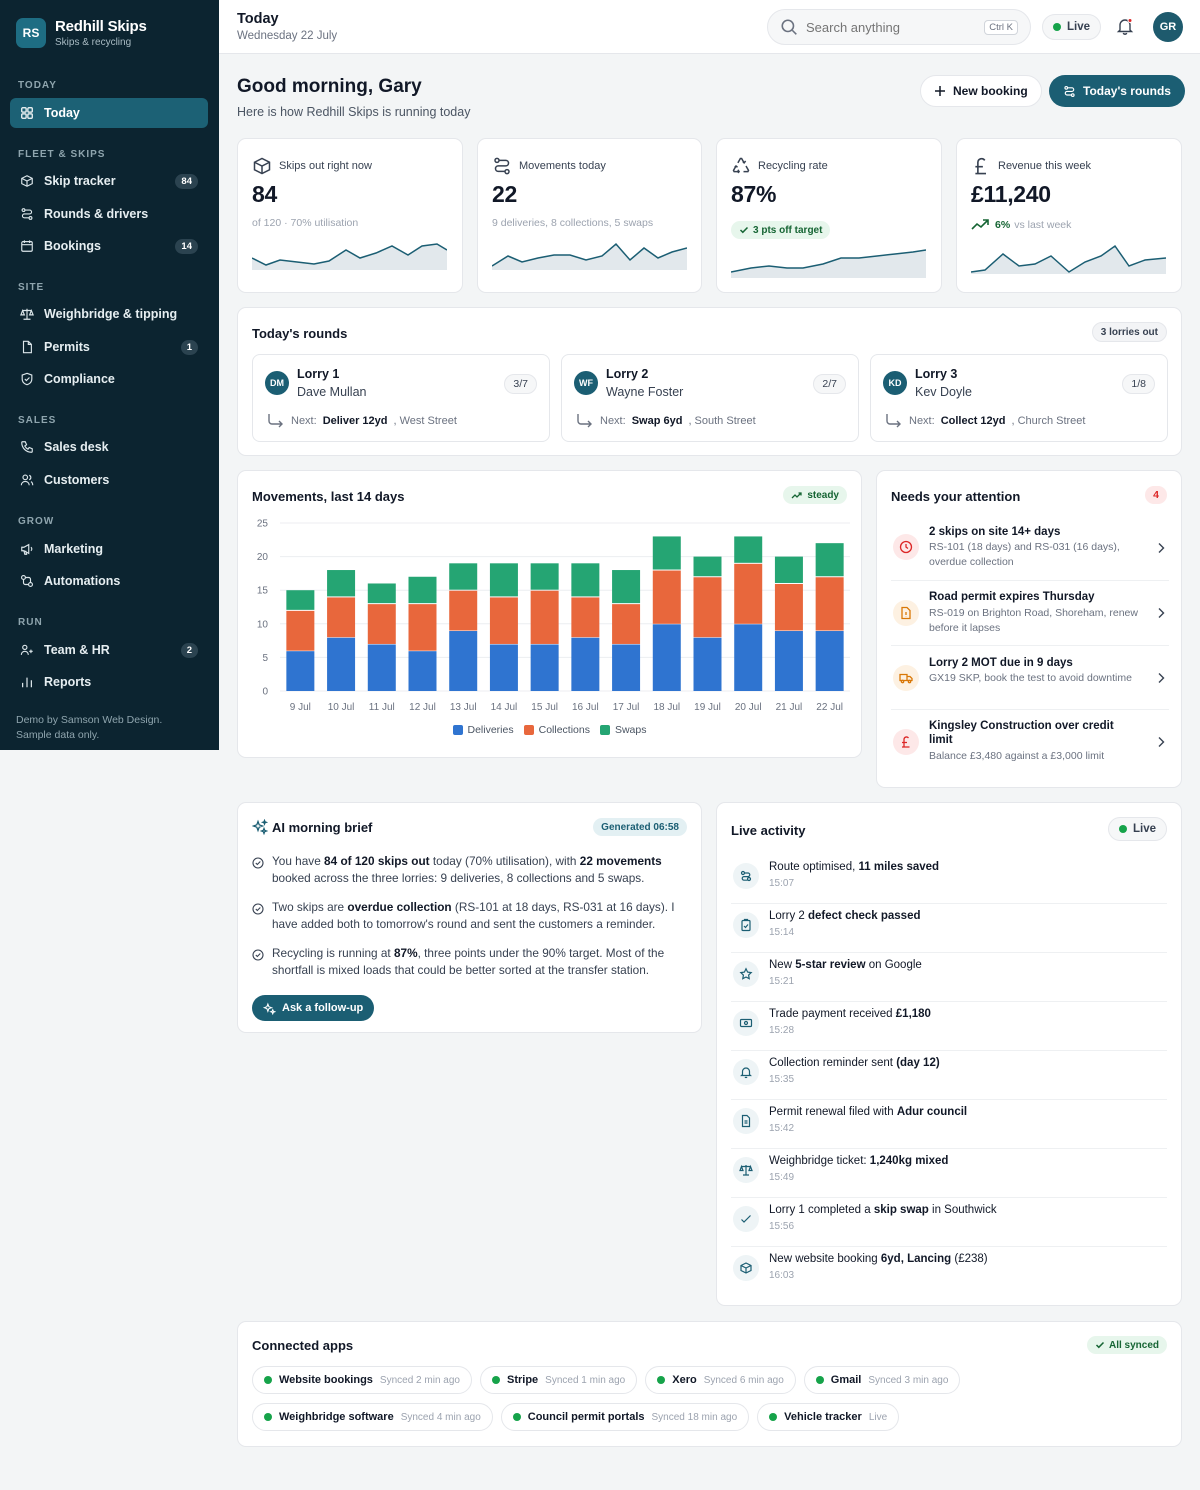 Image resolution: width=1200 pixels, height=1490 pixels. What do you see at coordinates (1011, 194) in the screenshot?
I see `kpi-value: £11,240` at bounding box center [1011, 194].